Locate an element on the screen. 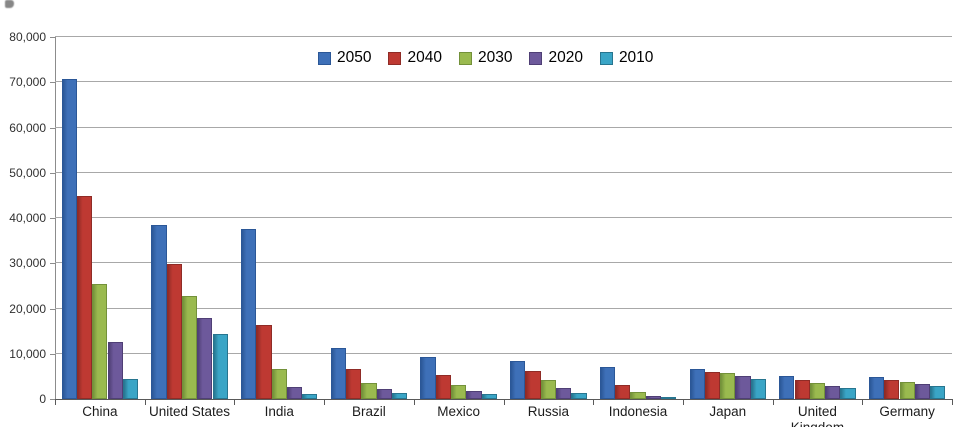 Image resolution: width=960 pixels, height=427 pixels. chart-legend: 2050 2040 2030 2020 2010 is located at coordinates (485, 58).